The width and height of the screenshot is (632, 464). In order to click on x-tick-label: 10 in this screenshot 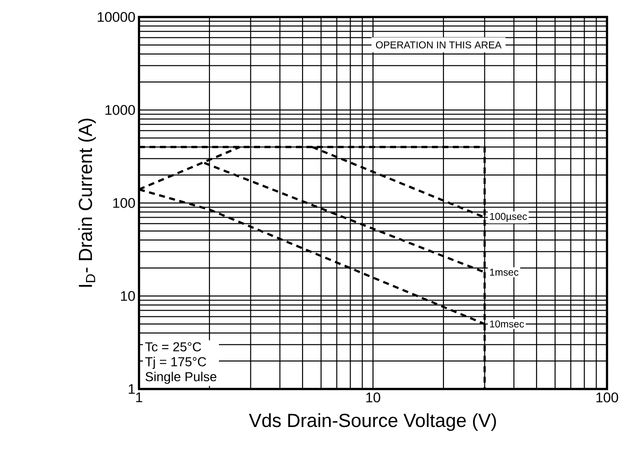, I will do `click(373, 397)`.